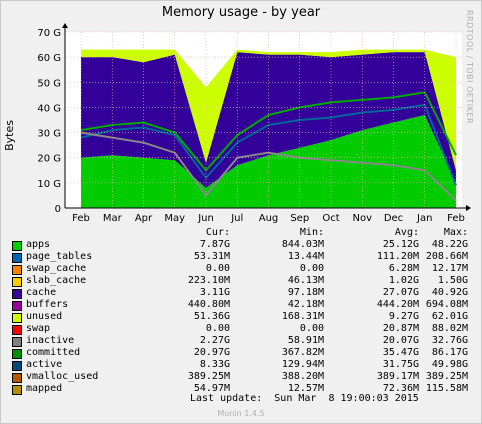 The height and width of the screenshot is (424, 482). Describe the element at coordinates (208, 304) in the screenshot. I see `legend-cur: 440.80M` at that location.